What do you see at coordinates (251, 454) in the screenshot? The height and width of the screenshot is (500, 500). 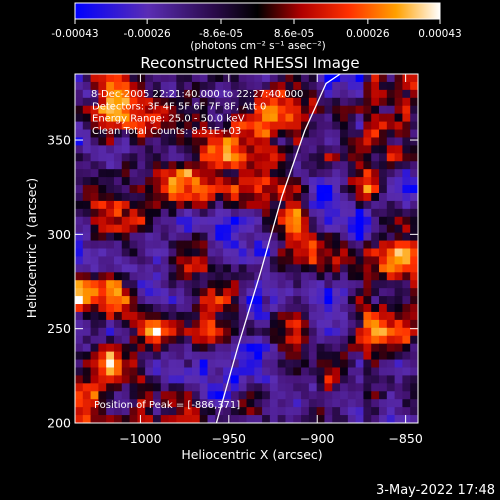 I see `x-axis-label: Heliocentric X (arcsec)` at bounding box center [251, 454].